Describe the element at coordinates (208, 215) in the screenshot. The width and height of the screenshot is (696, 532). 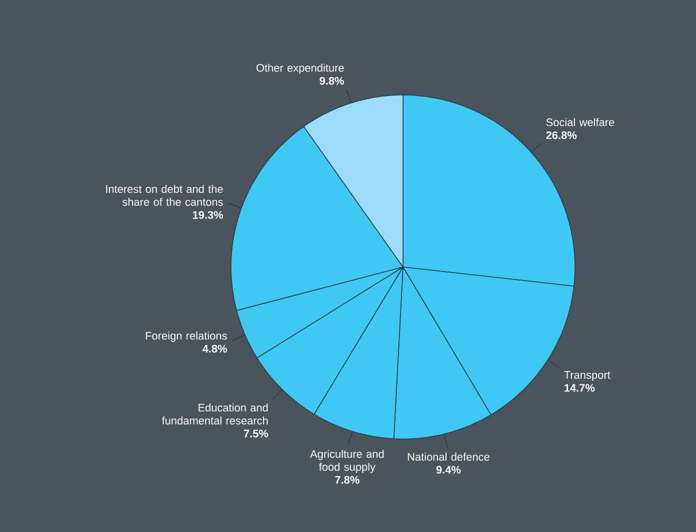
I see `data-label: 19.3%` at that location.